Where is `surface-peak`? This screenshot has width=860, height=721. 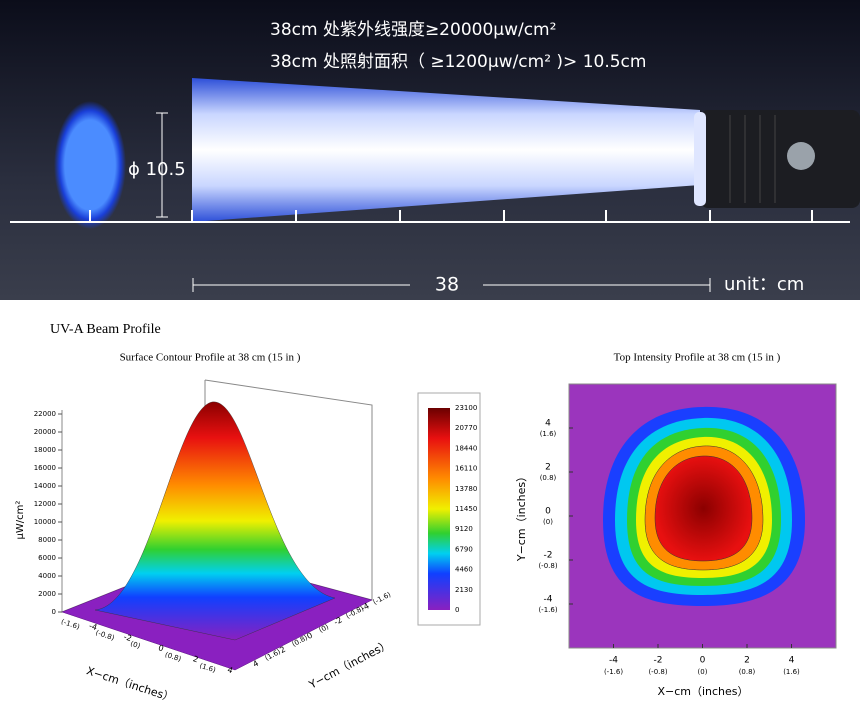
surface-peak is located at coordinates (215, 521).